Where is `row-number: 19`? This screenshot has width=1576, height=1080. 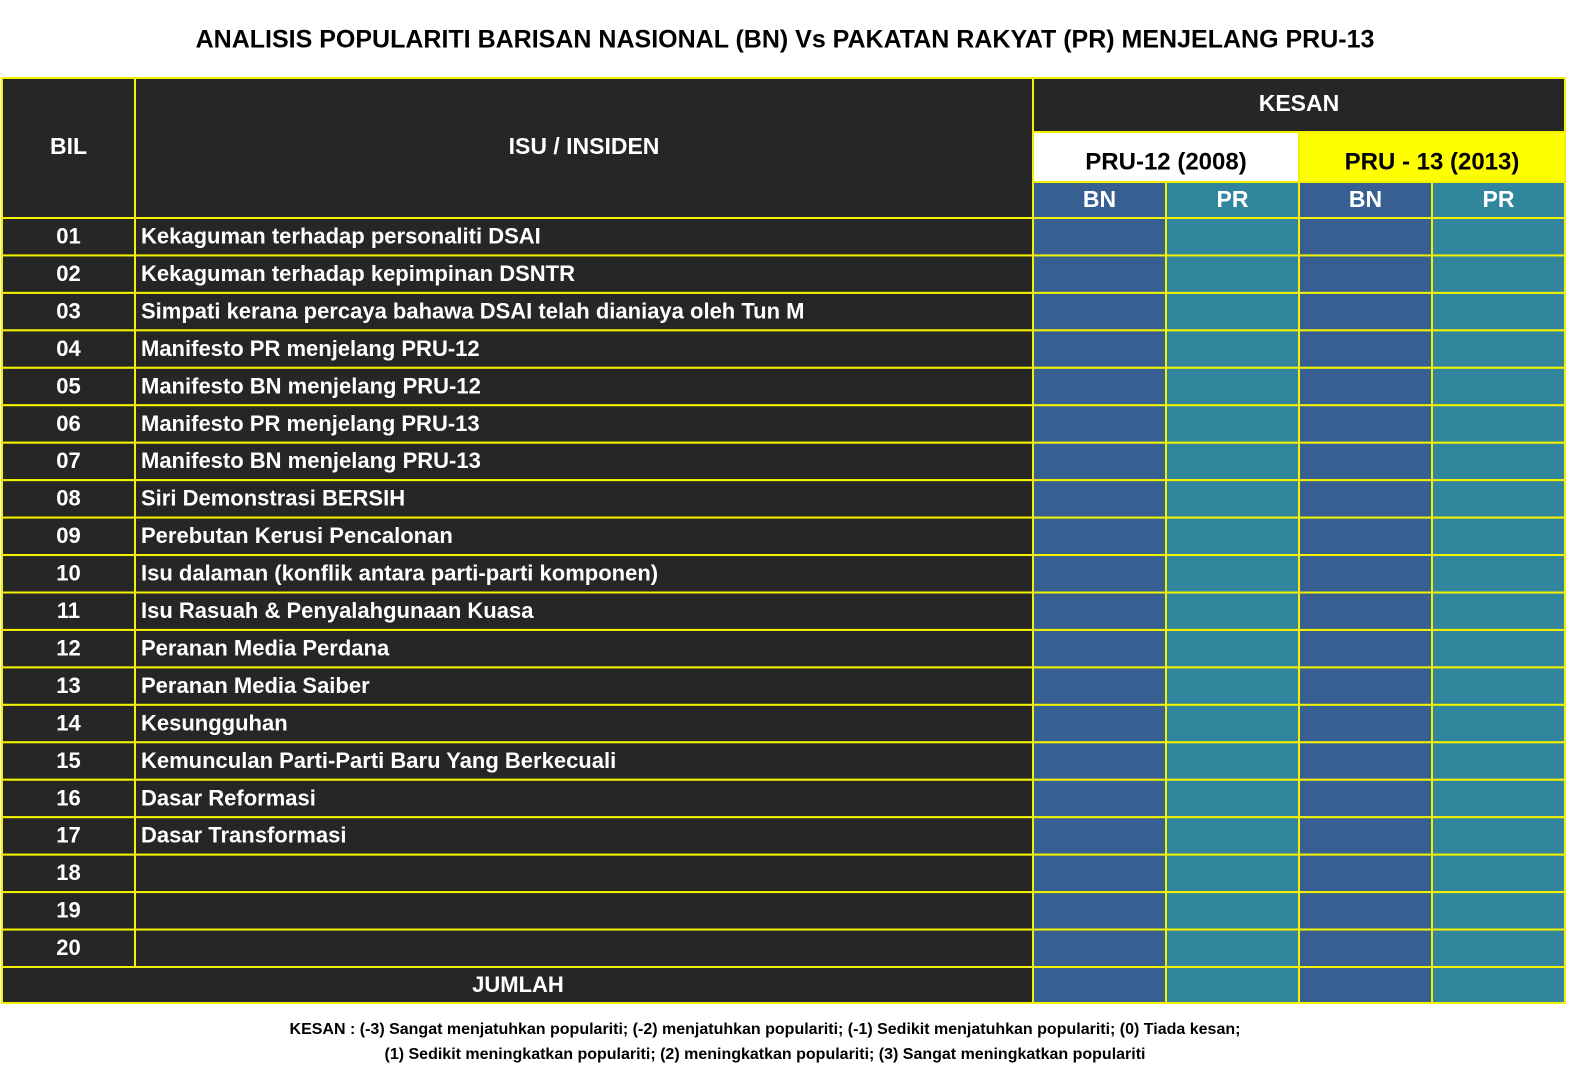
row-number: 19 is located at coordinates (68, 910).